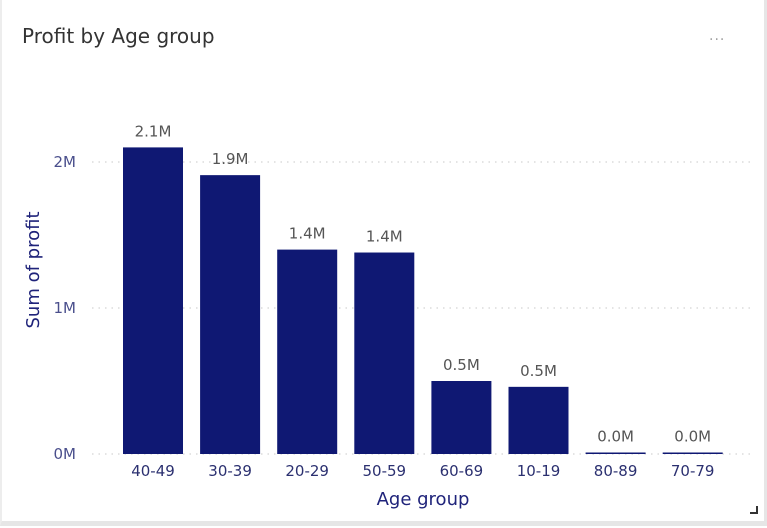 This screenshot has width=767, height=528. Describe the element at coordinates (616, 471) in the screenshot. I see `x-tick-label: 80-89` at that location.